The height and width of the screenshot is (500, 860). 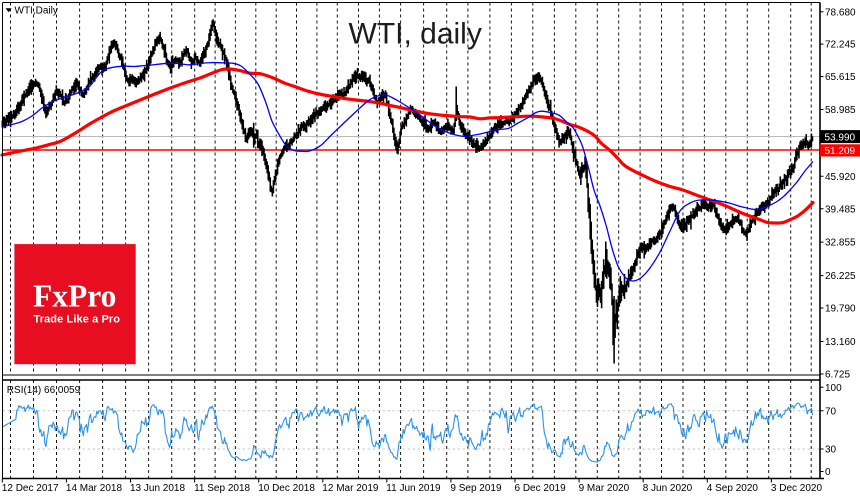 What do you see at coordinates (833, 388) in the screenshot?
I see `svg-text: 100` at bounding box center [833, 388].